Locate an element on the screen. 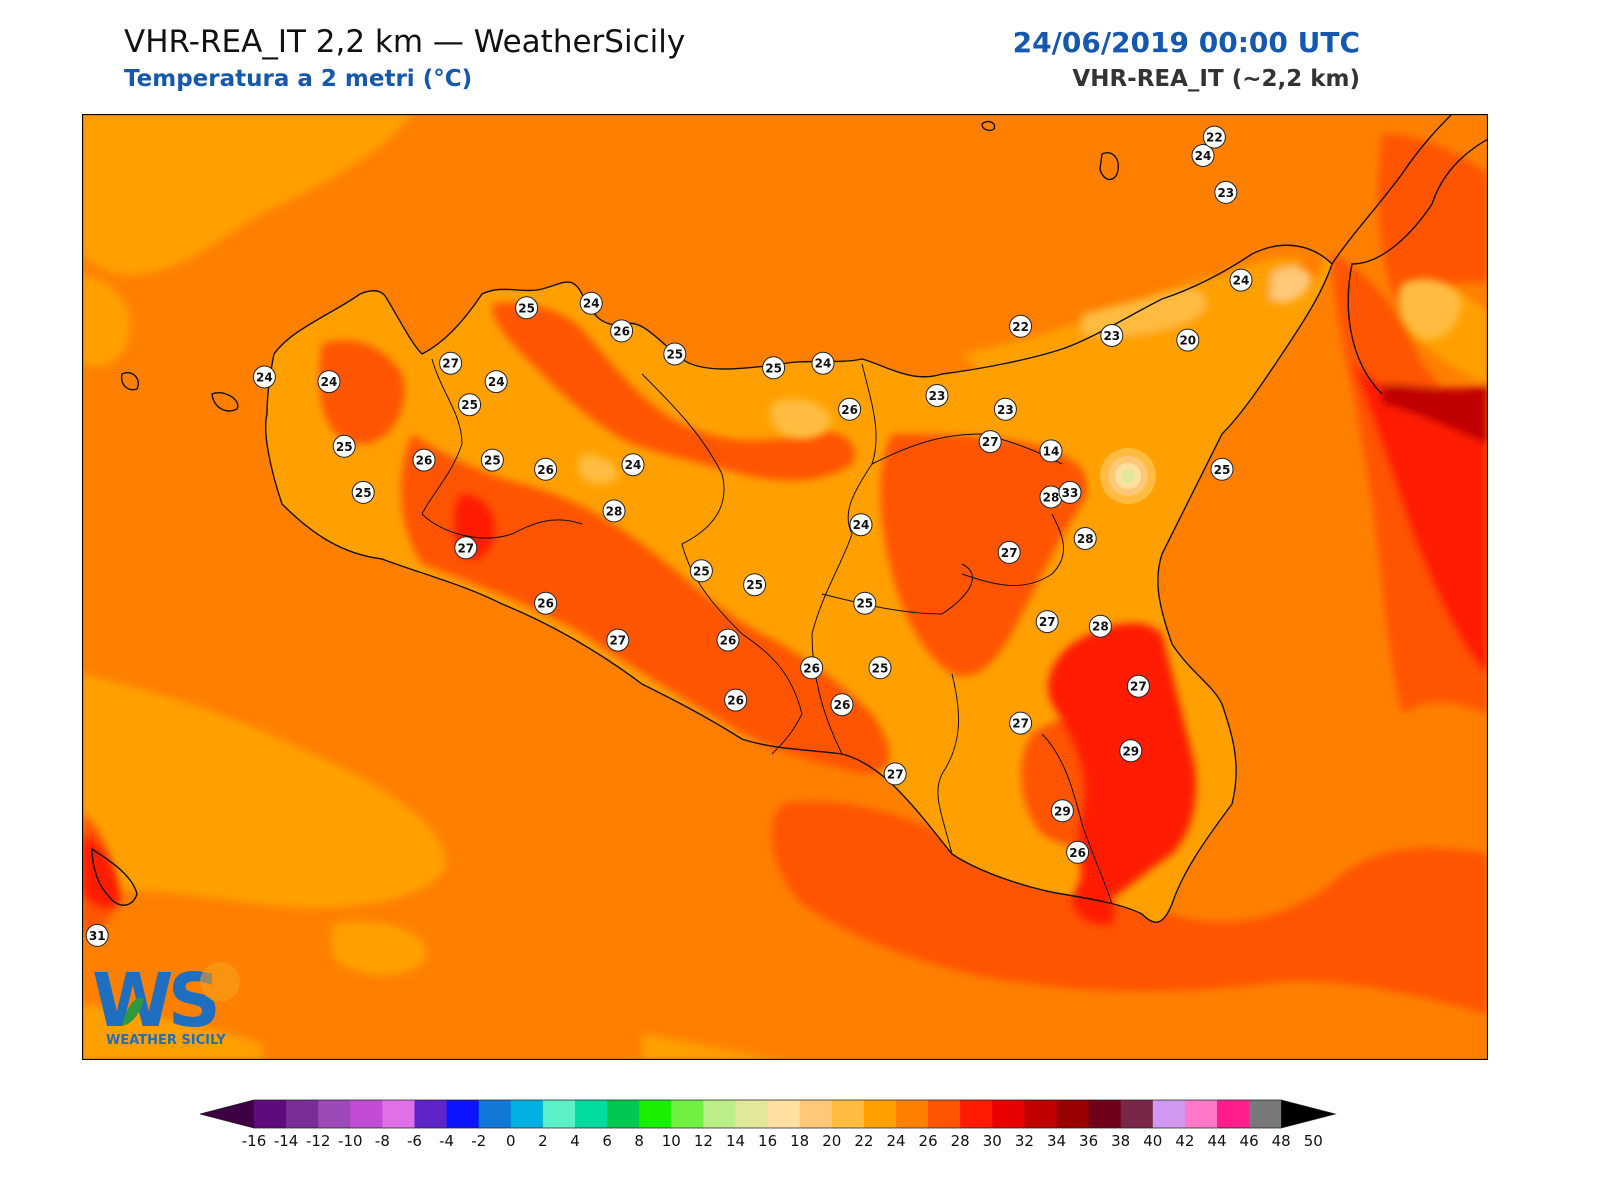 The width and height of the screenshot is (1600, 1200). warm-sea-east is located at coordinates (1410, 424).